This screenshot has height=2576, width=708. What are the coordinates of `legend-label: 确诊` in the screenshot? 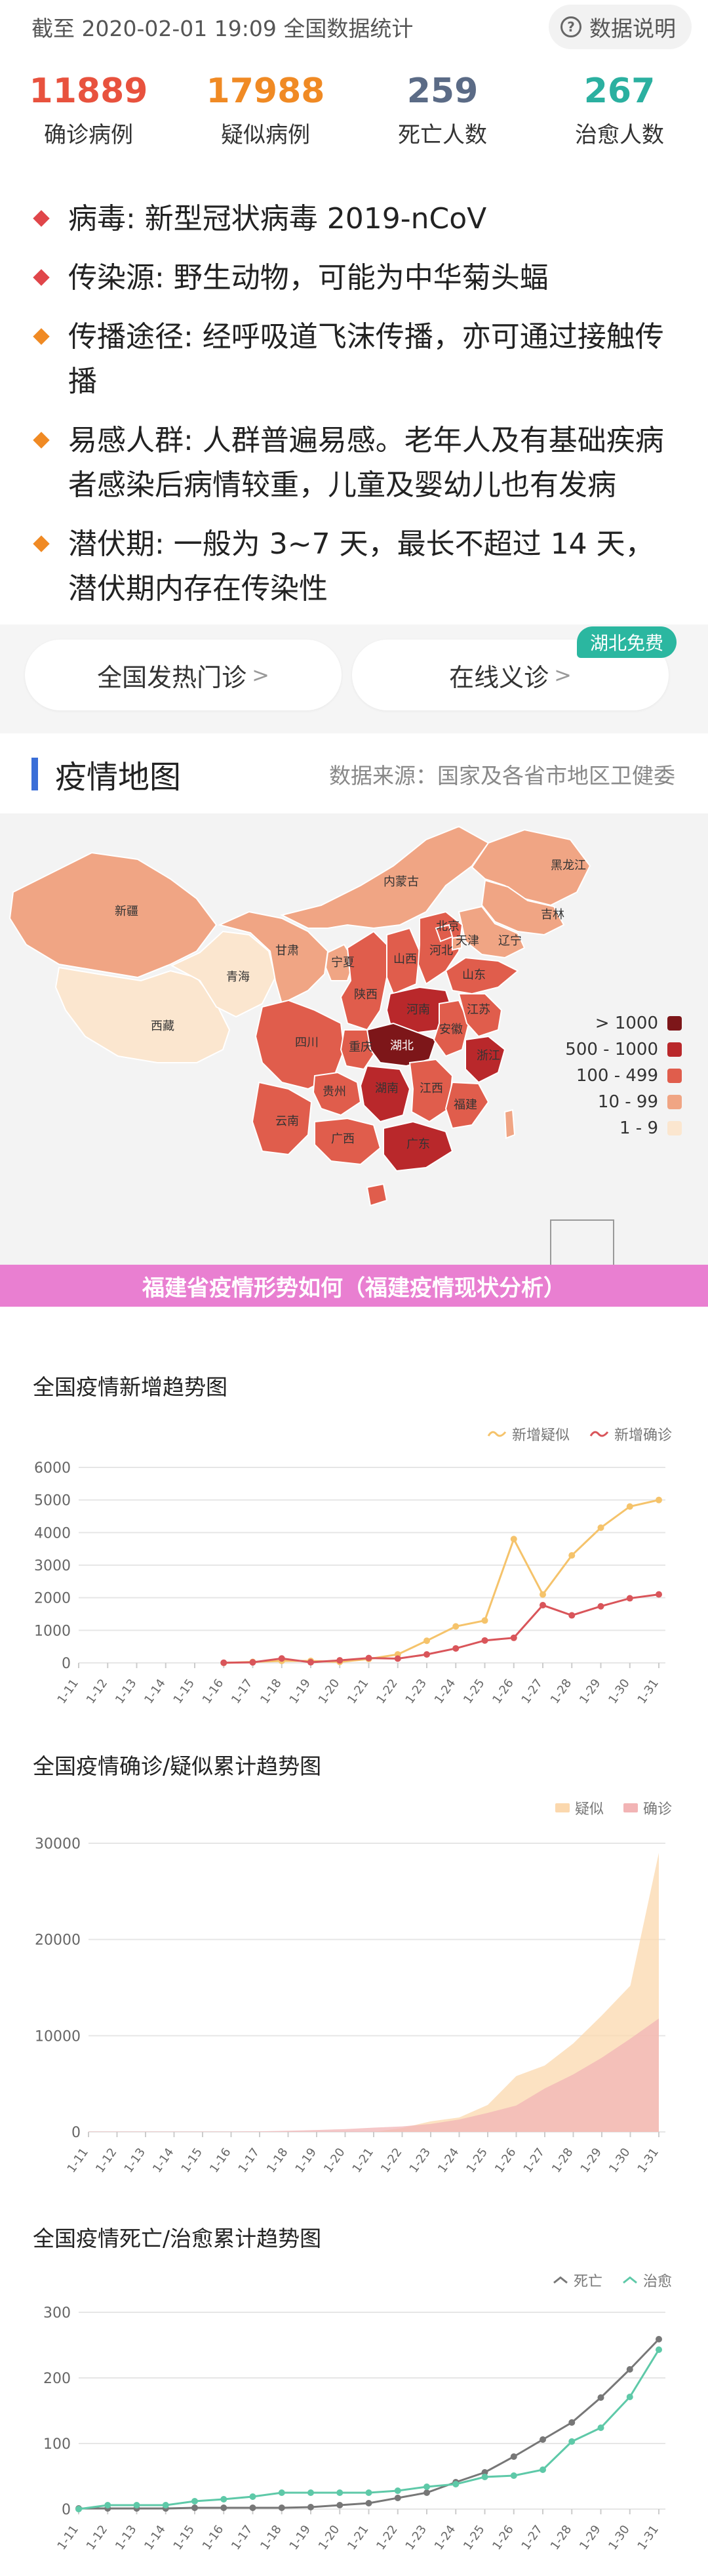 It's located at (657, 1809).